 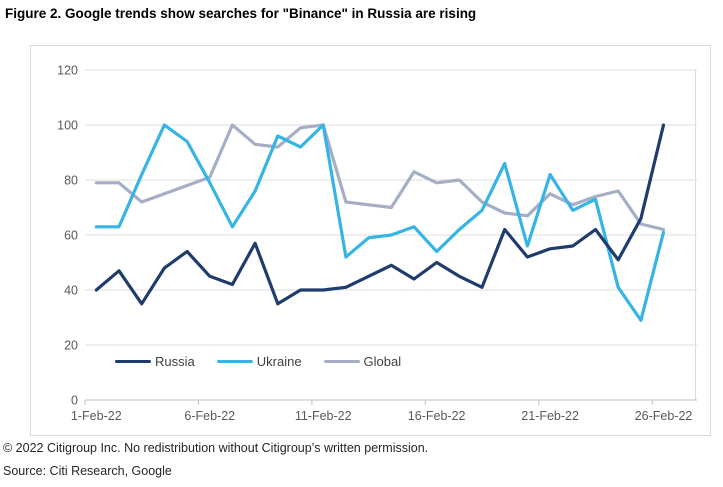 I want to click on svg-text: 100, so click(x=67, y=126).